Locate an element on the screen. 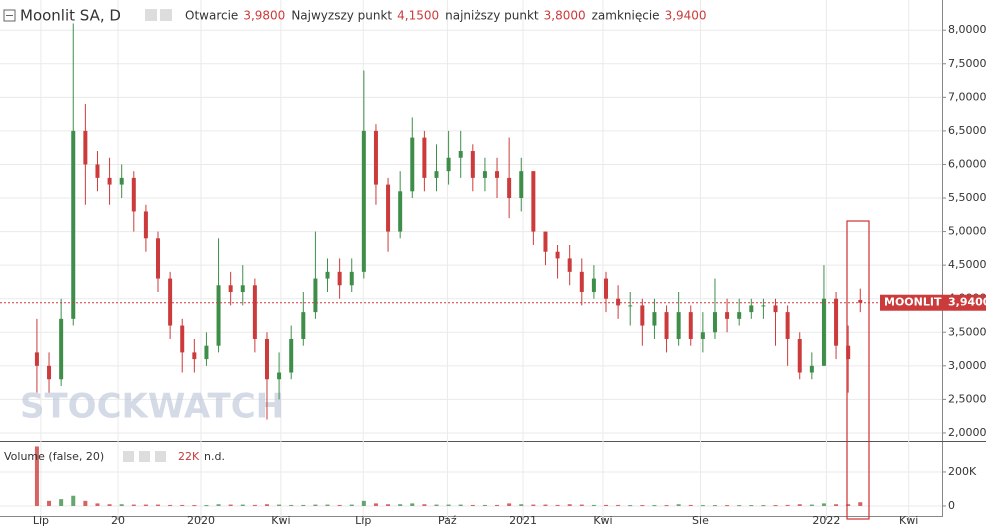 This screenshot has width=986, height=529. volume-settings-button is located at coordinates (144, 456).